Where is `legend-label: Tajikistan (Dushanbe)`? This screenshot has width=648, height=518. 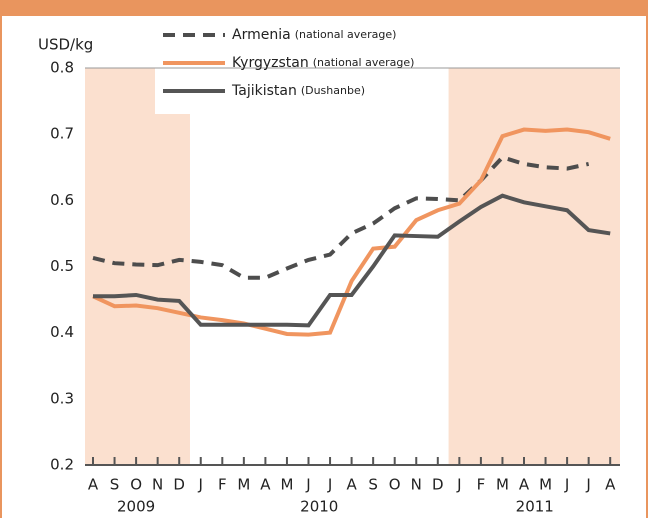 legend-label: Tajikistan (Dushanbe) is located at coordinates (298, 91).